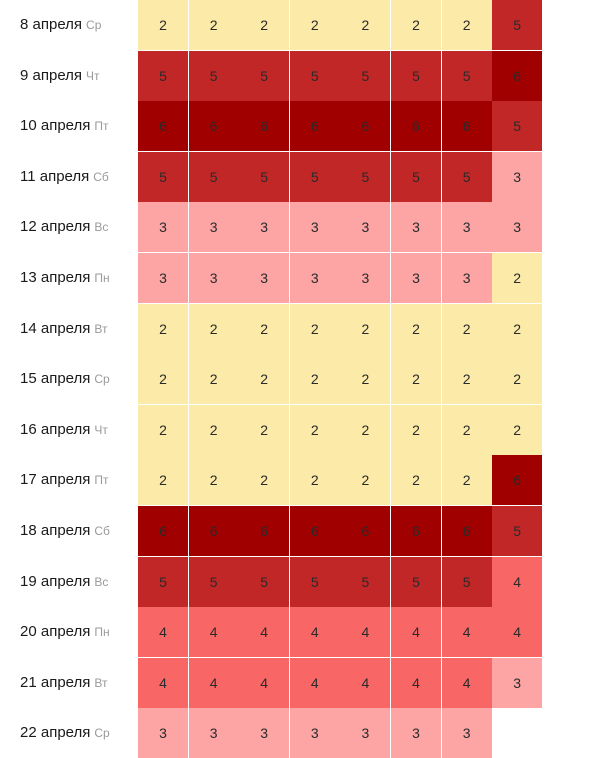 This screenshot has width=616, height=758. What do you see at coordinates (55, 277) in the screenshot?
I see `date-text: 13 апреля` at bounding box center [55, 277].